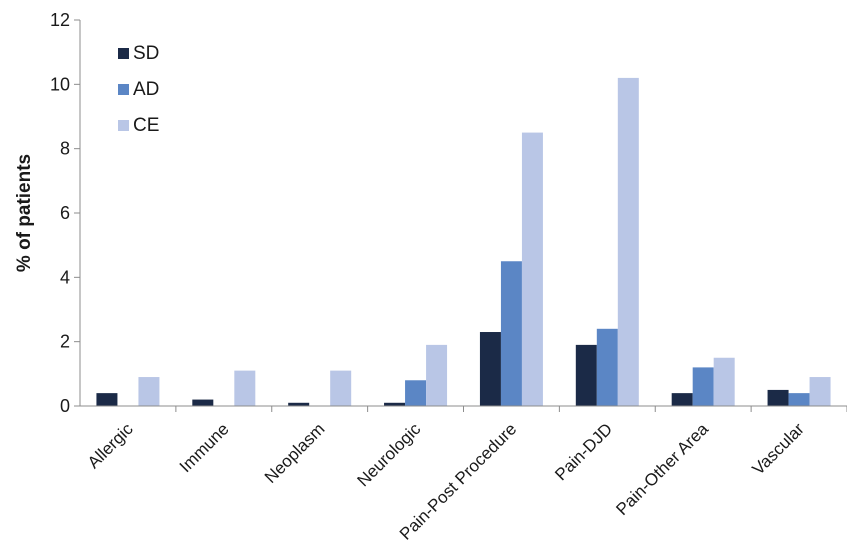 This screenshot has height=560, width=847. What do you see at coordinates (724, 381) in the screenshot?
I see `bar-ce-pain-other-area` at bounding box center [724, 381].